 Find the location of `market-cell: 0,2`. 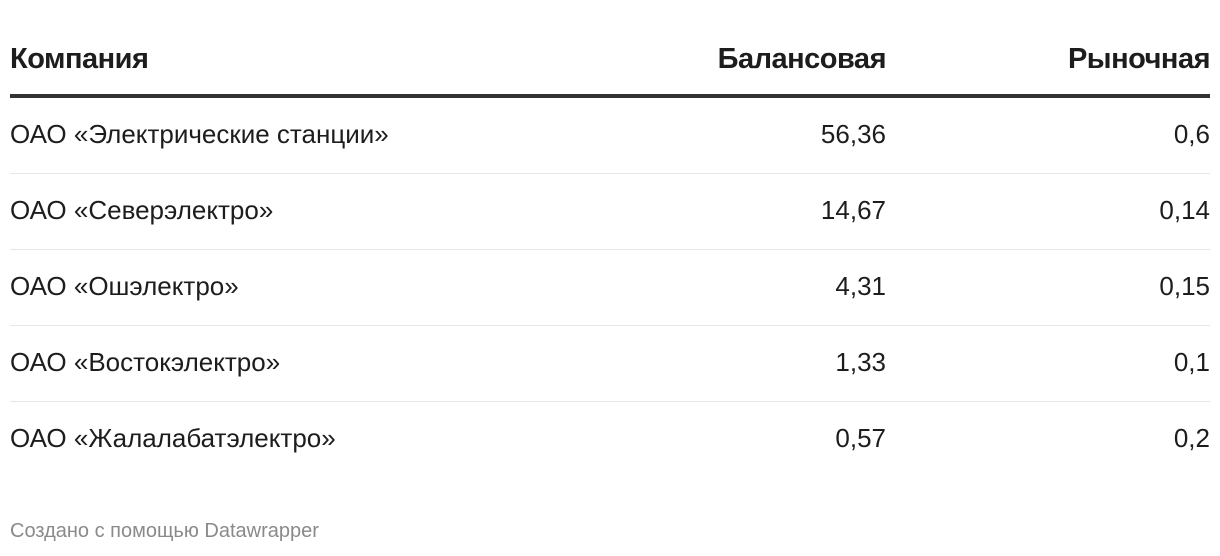

market-cell: 0,2 is located at coordinates (1191, 438).